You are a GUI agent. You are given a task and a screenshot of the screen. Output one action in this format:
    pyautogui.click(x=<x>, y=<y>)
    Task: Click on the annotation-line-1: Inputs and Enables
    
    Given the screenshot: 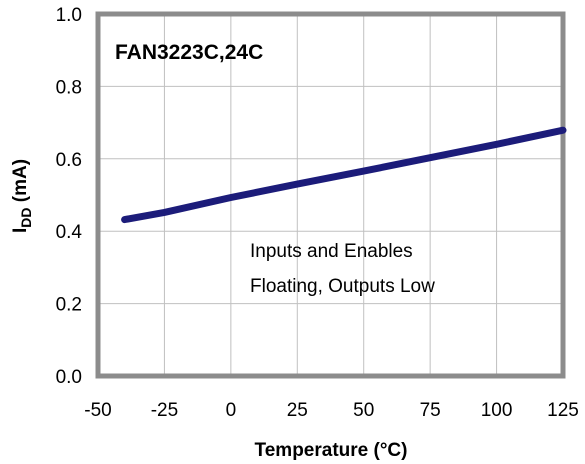 What is the action you would take?
    pyautogui.click(x=331, y=251)
    